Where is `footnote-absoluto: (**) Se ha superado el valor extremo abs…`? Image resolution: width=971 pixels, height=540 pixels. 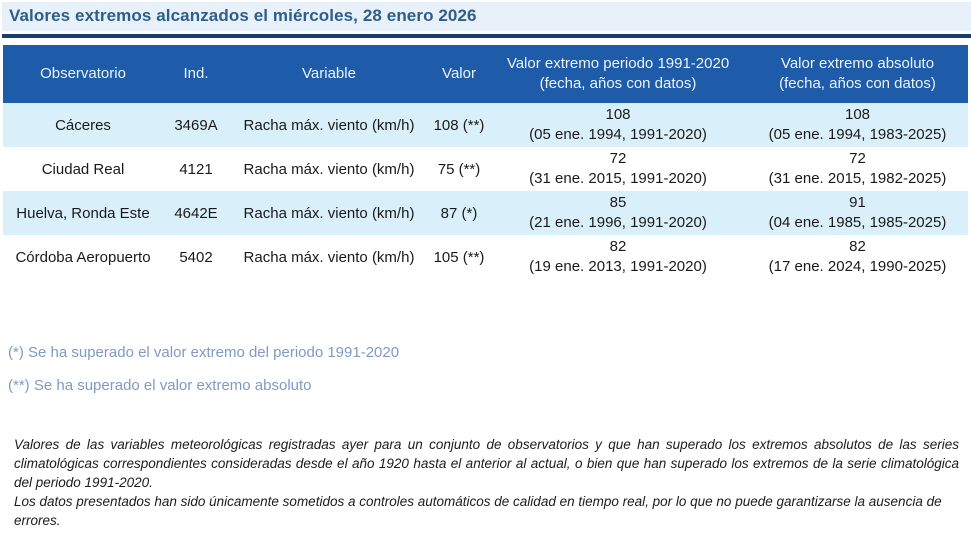 footnote-absoluto: (**) Se ha superado el valor extremo abs… is located at coordinates (160, 385).